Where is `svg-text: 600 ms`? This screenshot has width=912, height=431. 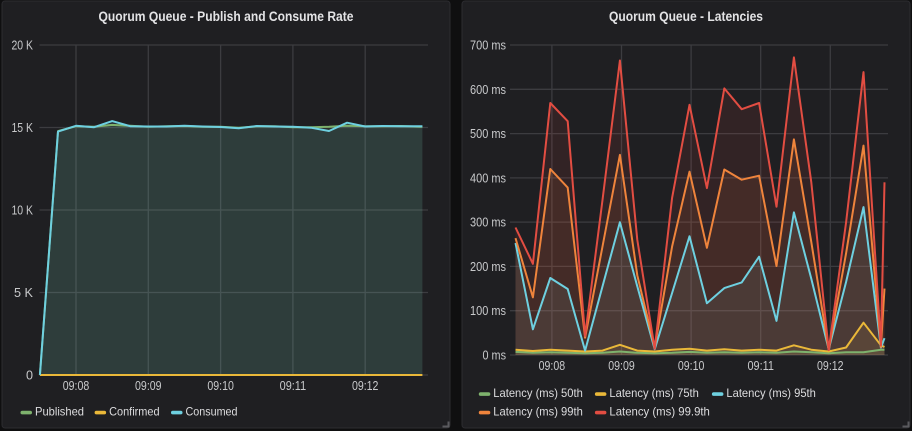 svg-text: 600 ms is located at coordinates (488, 90).